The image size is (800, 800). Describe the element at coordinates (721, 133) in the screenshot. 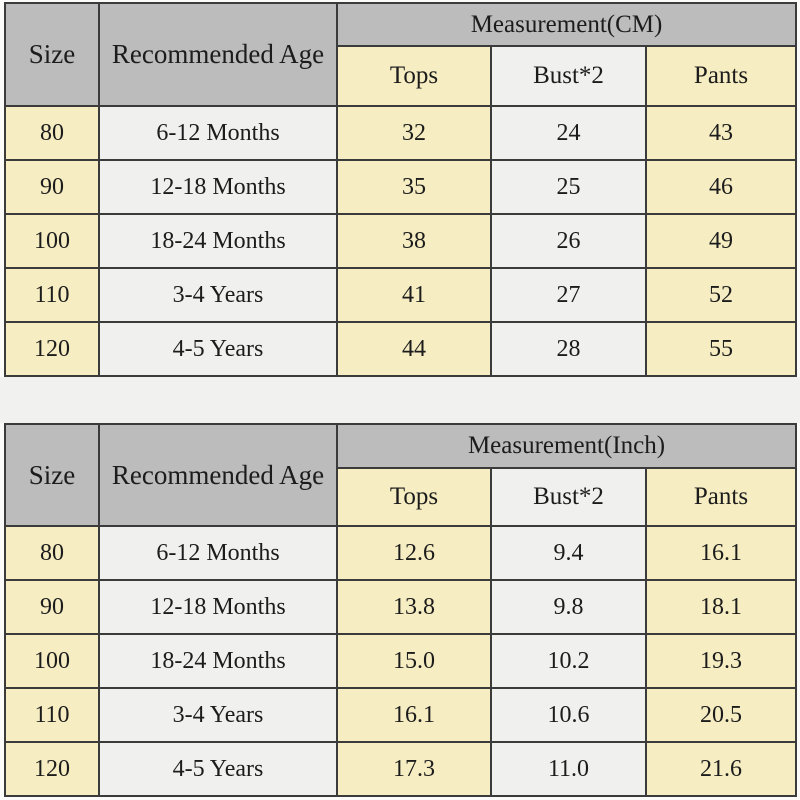

I see `pants-cell: 43` at that location.